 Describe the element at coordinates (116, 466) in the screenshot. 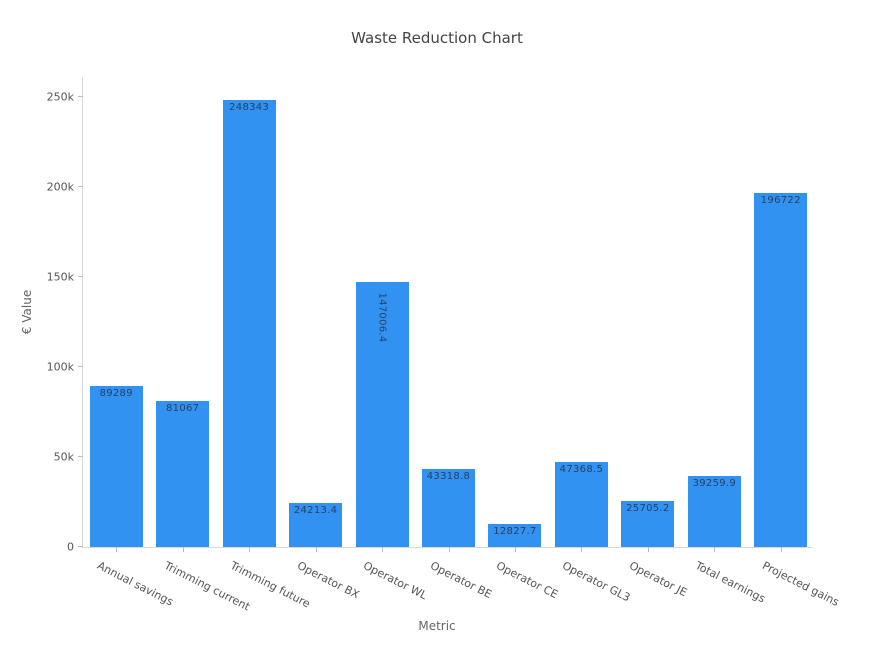

I see `bar: 89289` at that location.